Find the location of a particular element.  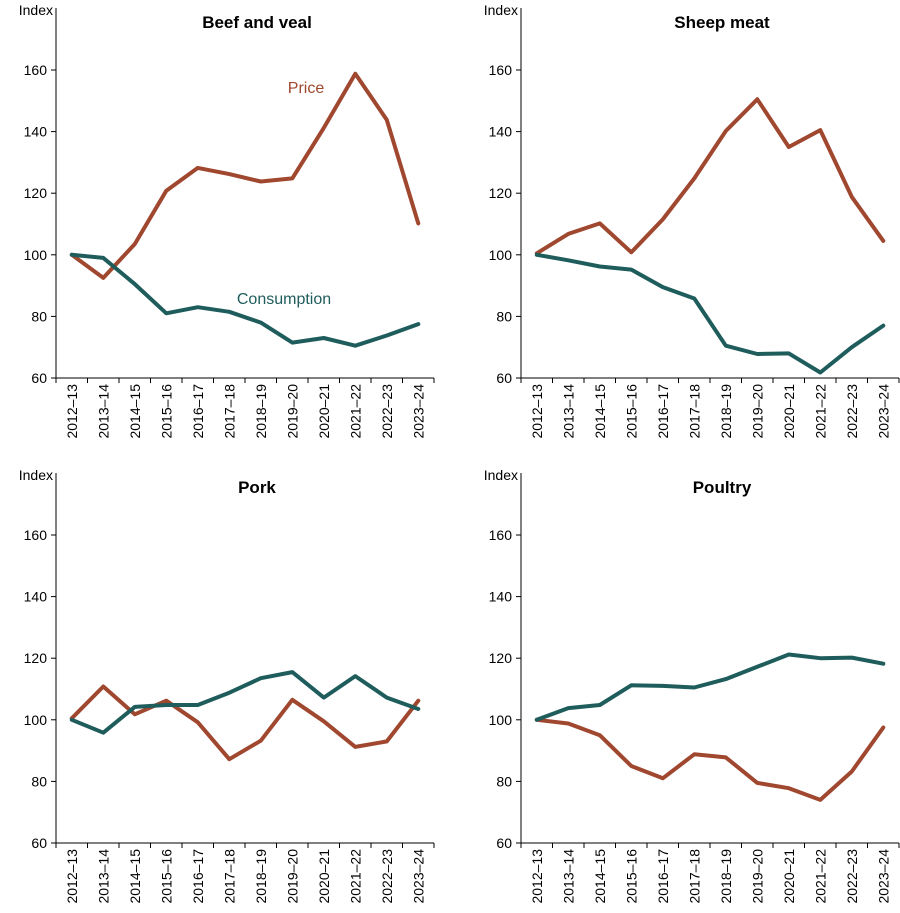

chart-title: Pork is located at coordinates (257, 487).